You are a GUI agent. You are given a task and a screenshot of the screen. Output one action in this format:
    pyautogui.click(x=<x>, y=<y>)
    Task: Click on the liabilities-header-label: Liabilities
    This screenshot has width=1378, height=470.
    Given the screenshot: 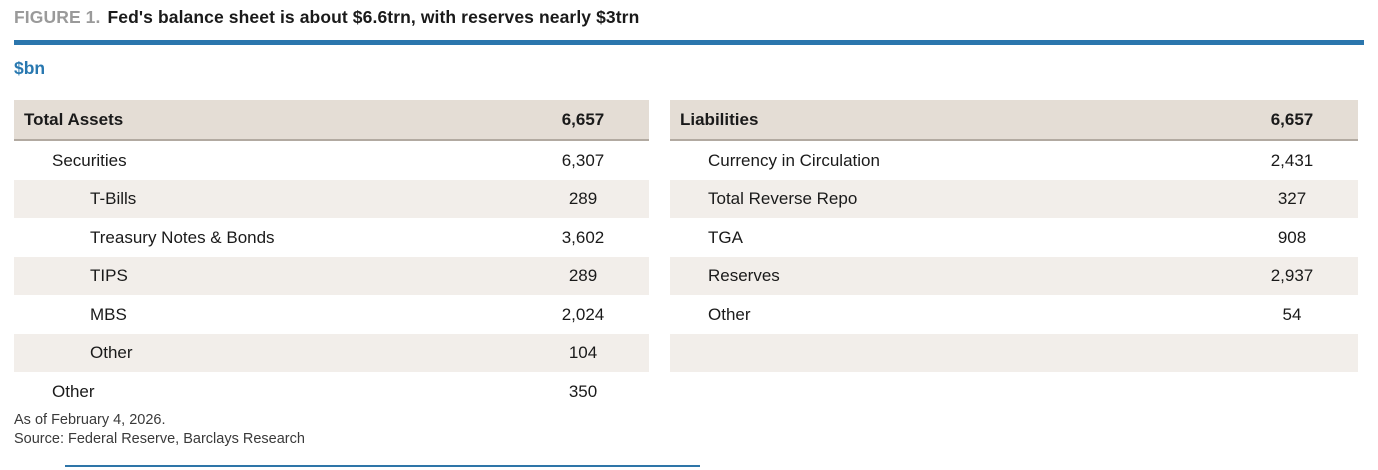 What is the action you would take?
    pyautogui.click(x=719, y=119)
    